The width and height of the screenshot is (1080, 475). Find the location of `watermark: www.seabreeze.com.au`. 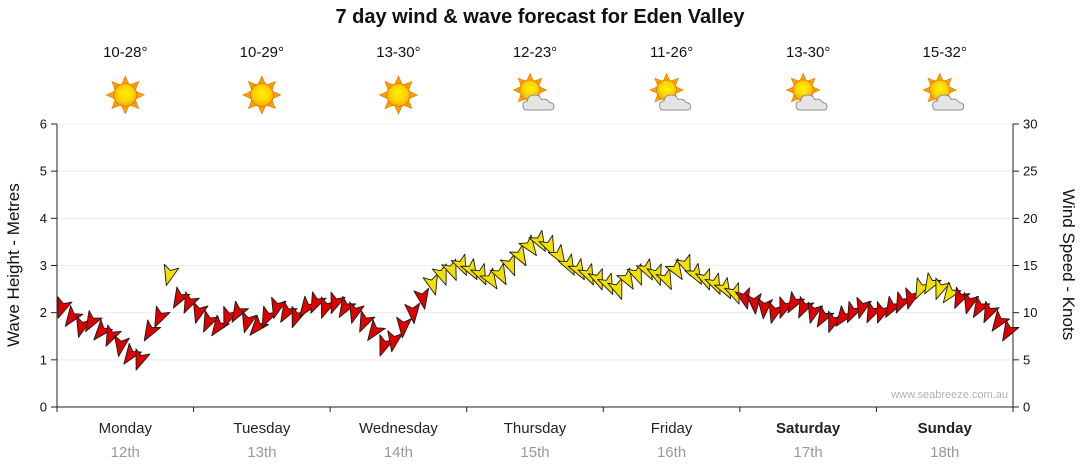

watermark: www.seabreeze.com.au is located at coordinates (949, 395).